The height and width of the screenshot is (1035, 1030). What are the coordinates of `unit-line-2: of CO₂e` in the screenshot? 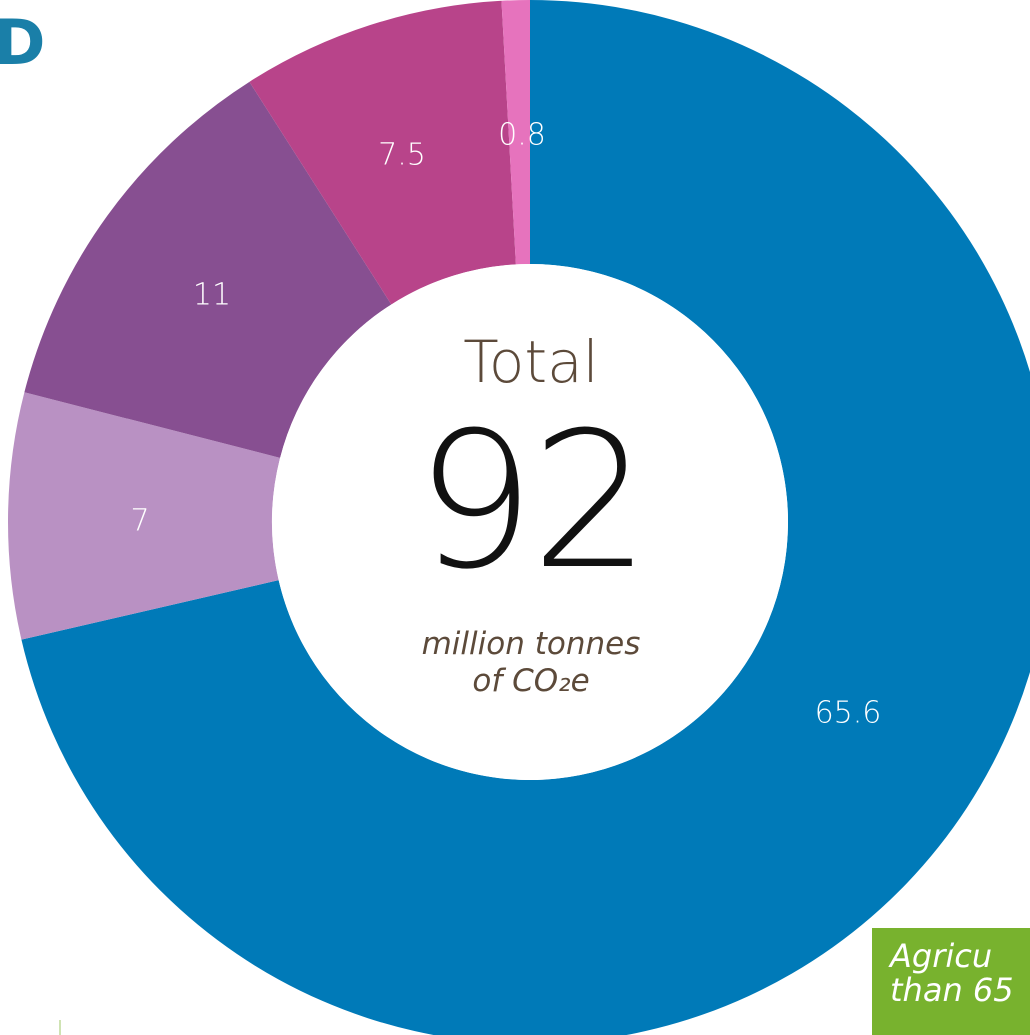 It's located at (531, 681).